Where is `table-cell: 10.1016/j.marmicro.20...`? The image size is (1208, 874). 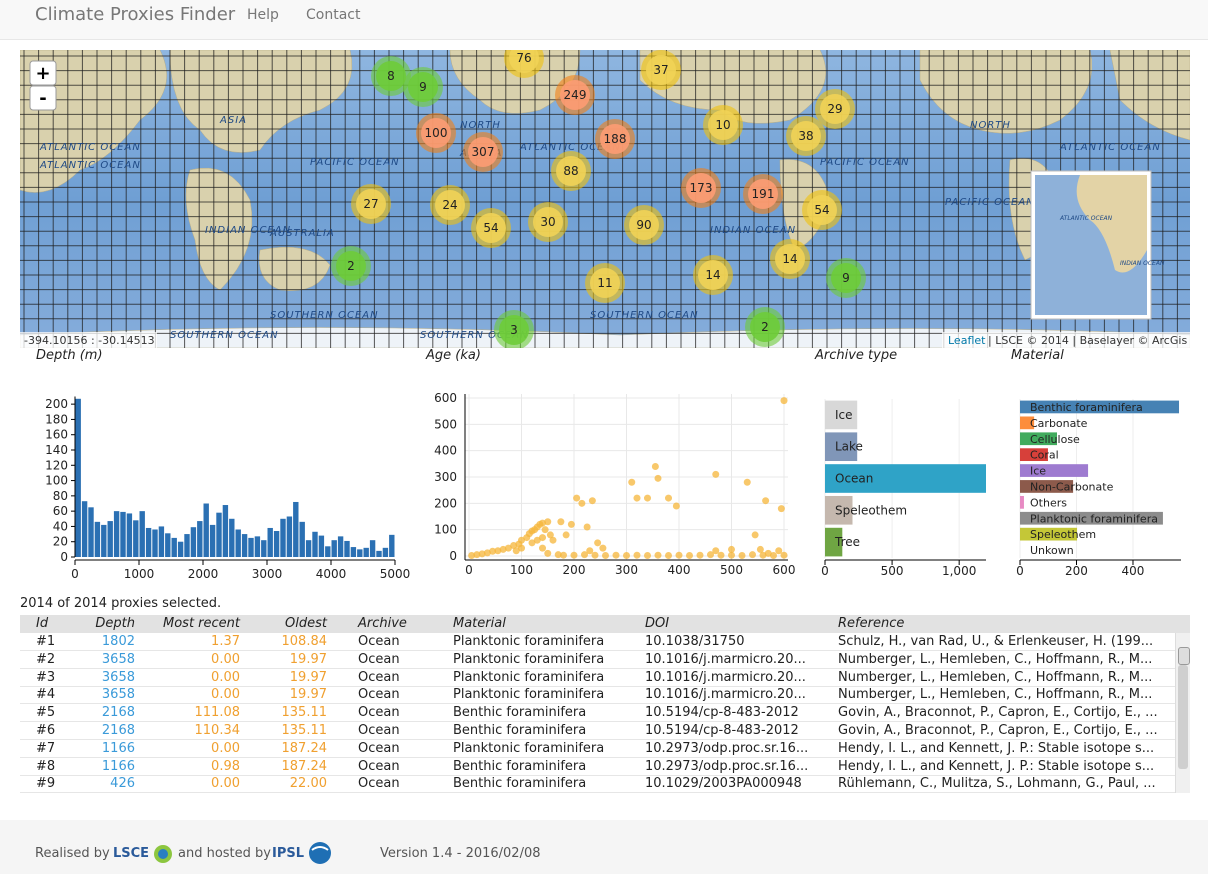
table-cell: 10.1016/j.marmicro.20... is located at coordinates (725, 677).